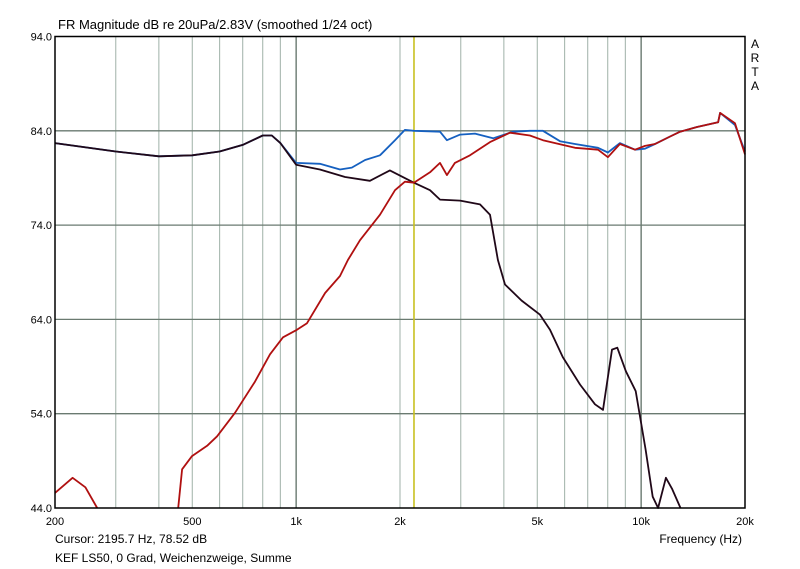  I want to click on x-axis-label: Frequency (Hz), so click(700, 539).